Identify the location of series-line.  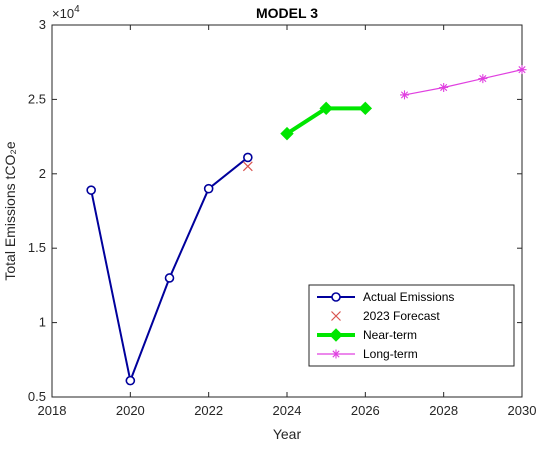
(463, 82).